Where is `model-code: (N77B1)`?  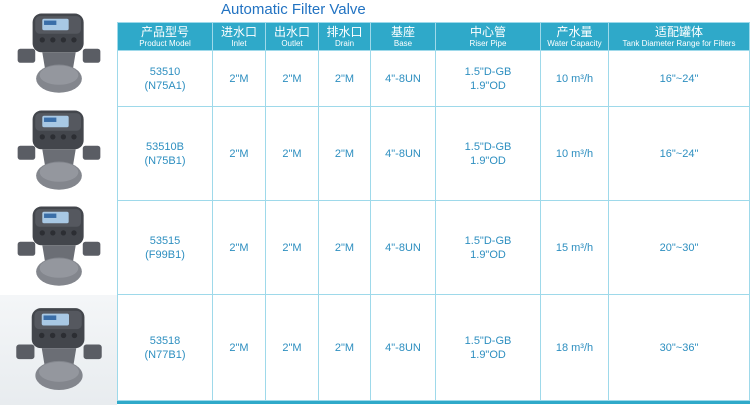 model-code: (N77B1) is located at coordinates (165, 354).